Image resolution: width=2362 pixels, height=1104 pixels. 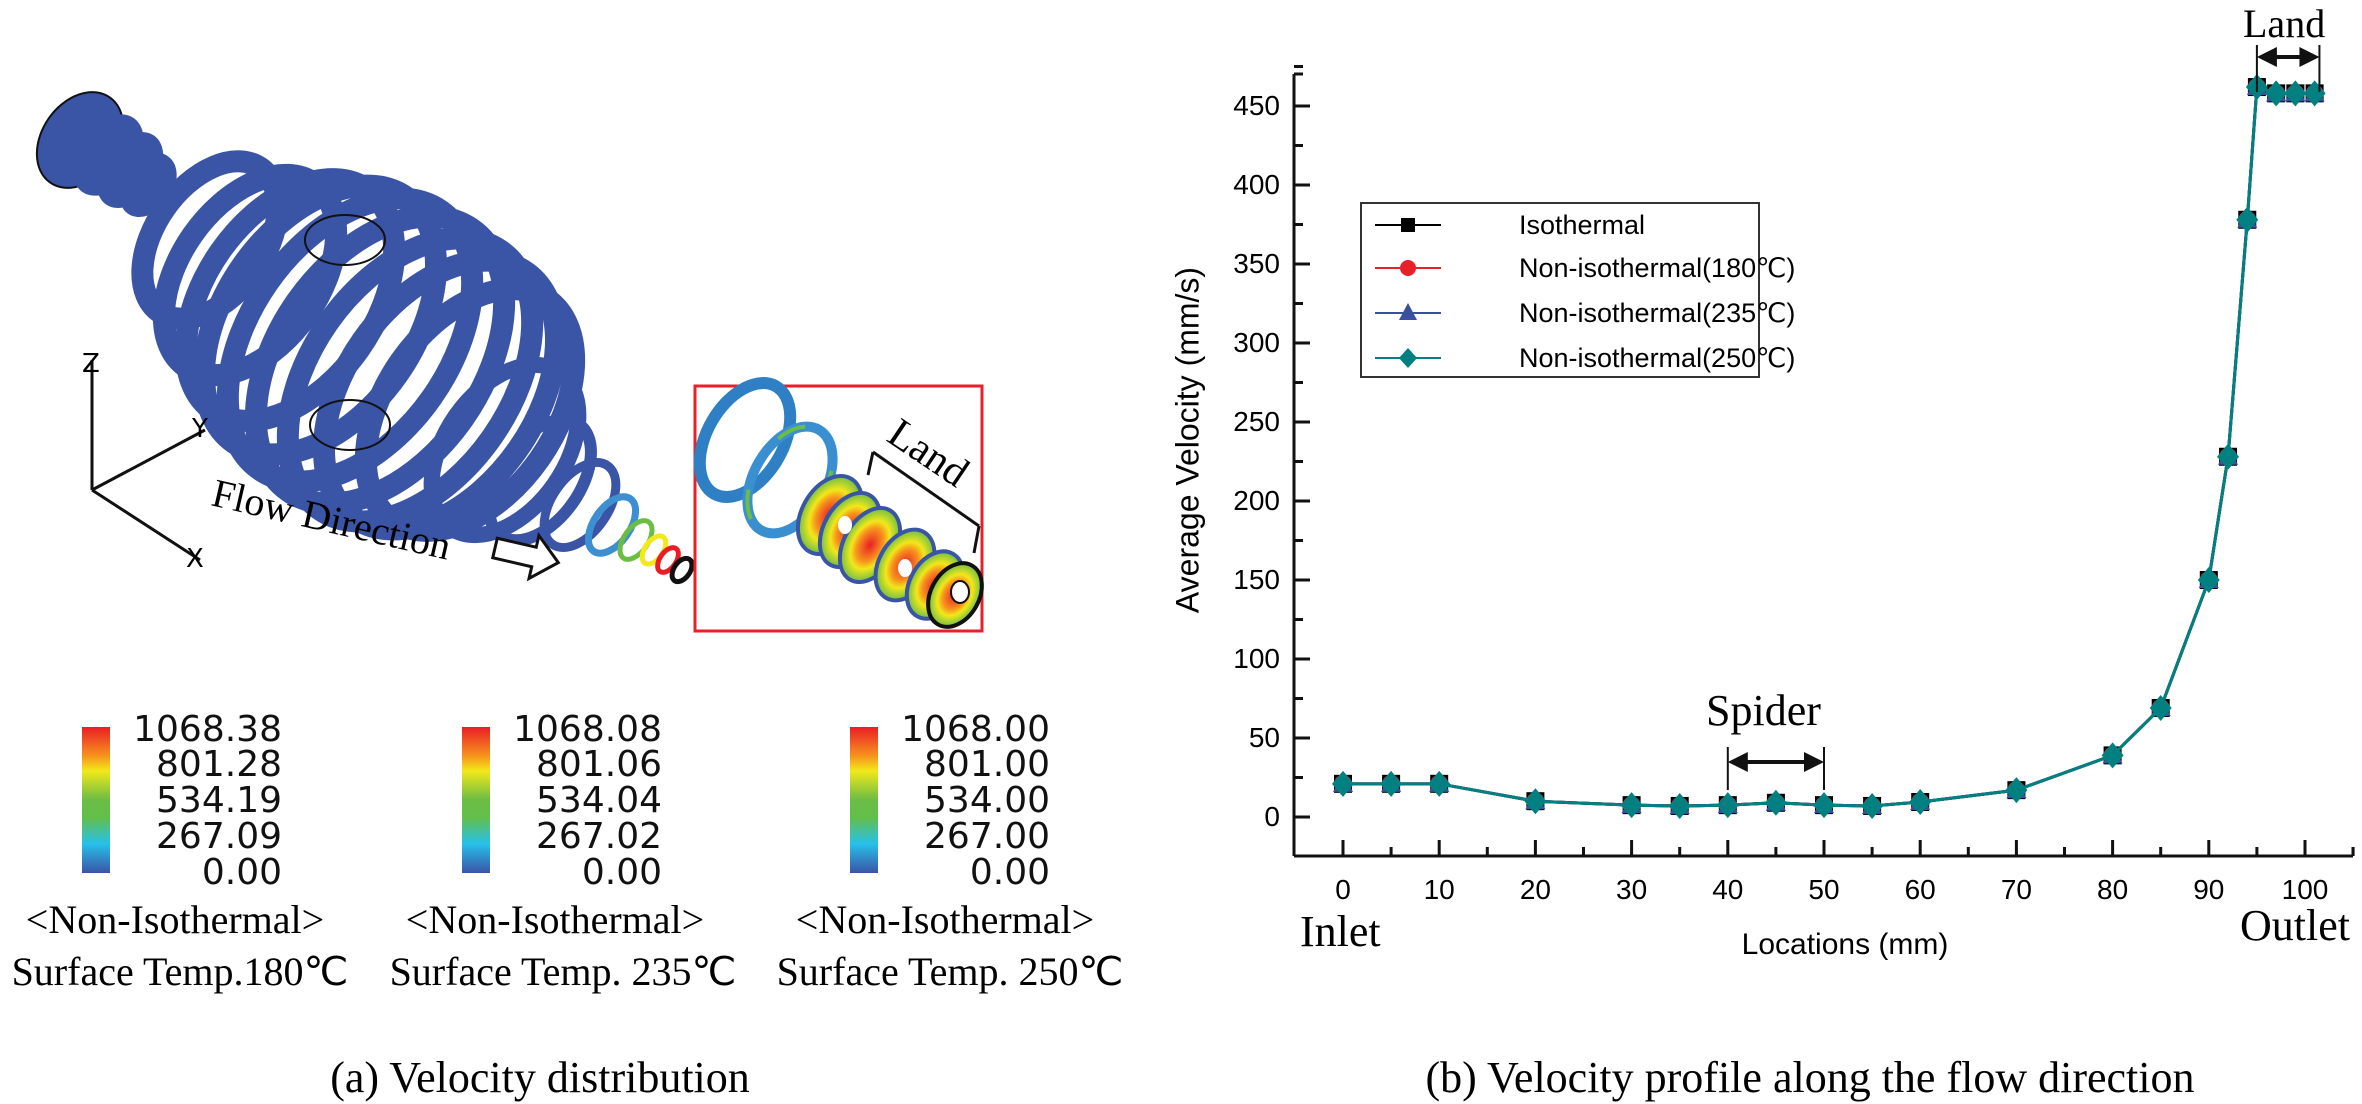 What do you see at coordinates (540, 1077) in the screenshot?
I see `panel-a-caption: (a) Velocity distribution` at bounding box center [540, 1077].